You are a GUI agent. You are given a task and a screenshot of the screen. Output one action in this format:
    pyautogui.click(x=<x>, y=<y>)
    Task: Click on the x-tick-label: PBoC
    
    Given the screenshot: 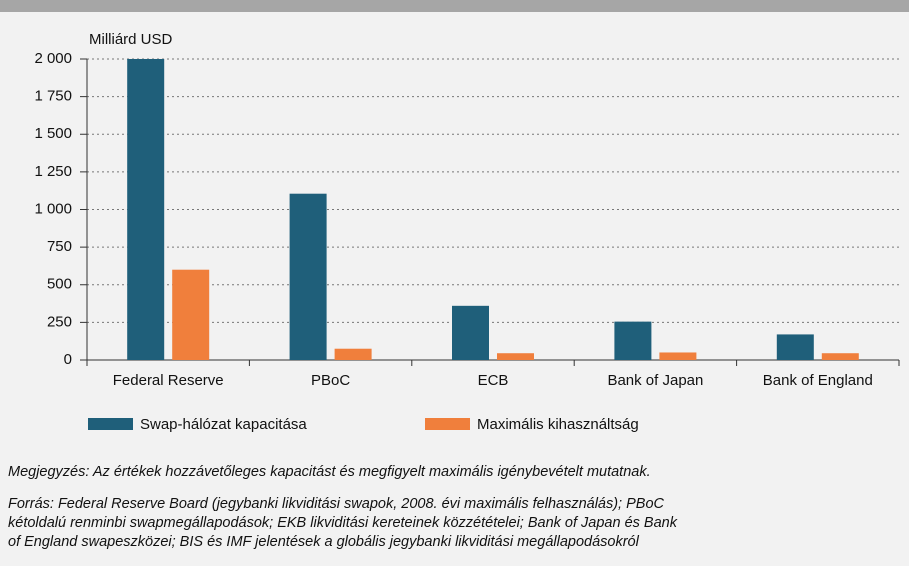 What is the action you would take?
    pyautogui.click(x=330, y=380)
    